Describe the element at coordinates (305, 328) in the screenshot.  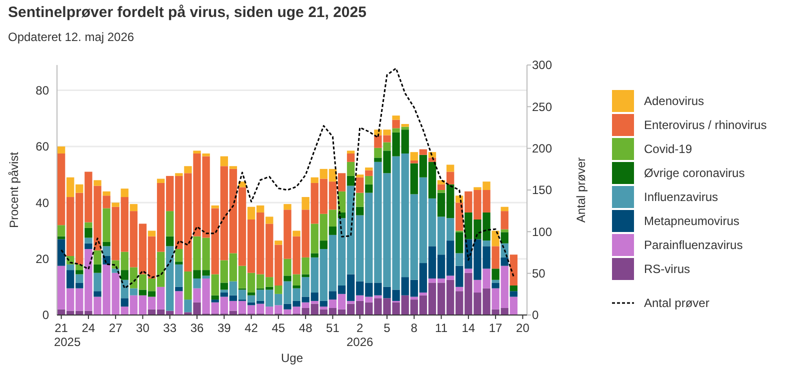
I see `x-tick-label: 48` at that location.